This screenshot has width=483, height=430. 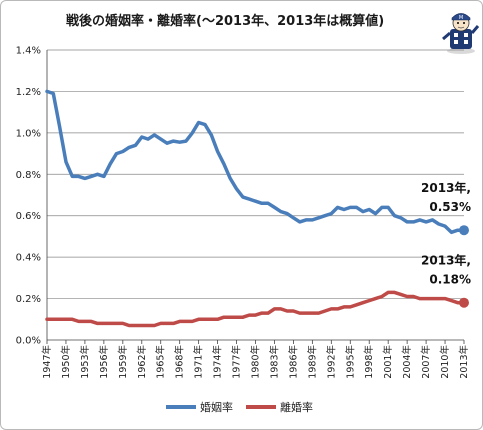 I want to click on x-tick-label: 2013年, so click(x=464, y=362).